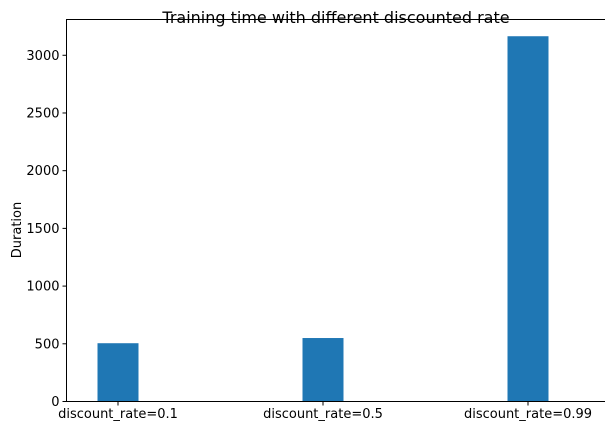 The height and width of the screenshot is (435, 605). Describe the element at coordinates (42, 56) in the screenshot. I see `y-tick-label-6: 3000` at that location.